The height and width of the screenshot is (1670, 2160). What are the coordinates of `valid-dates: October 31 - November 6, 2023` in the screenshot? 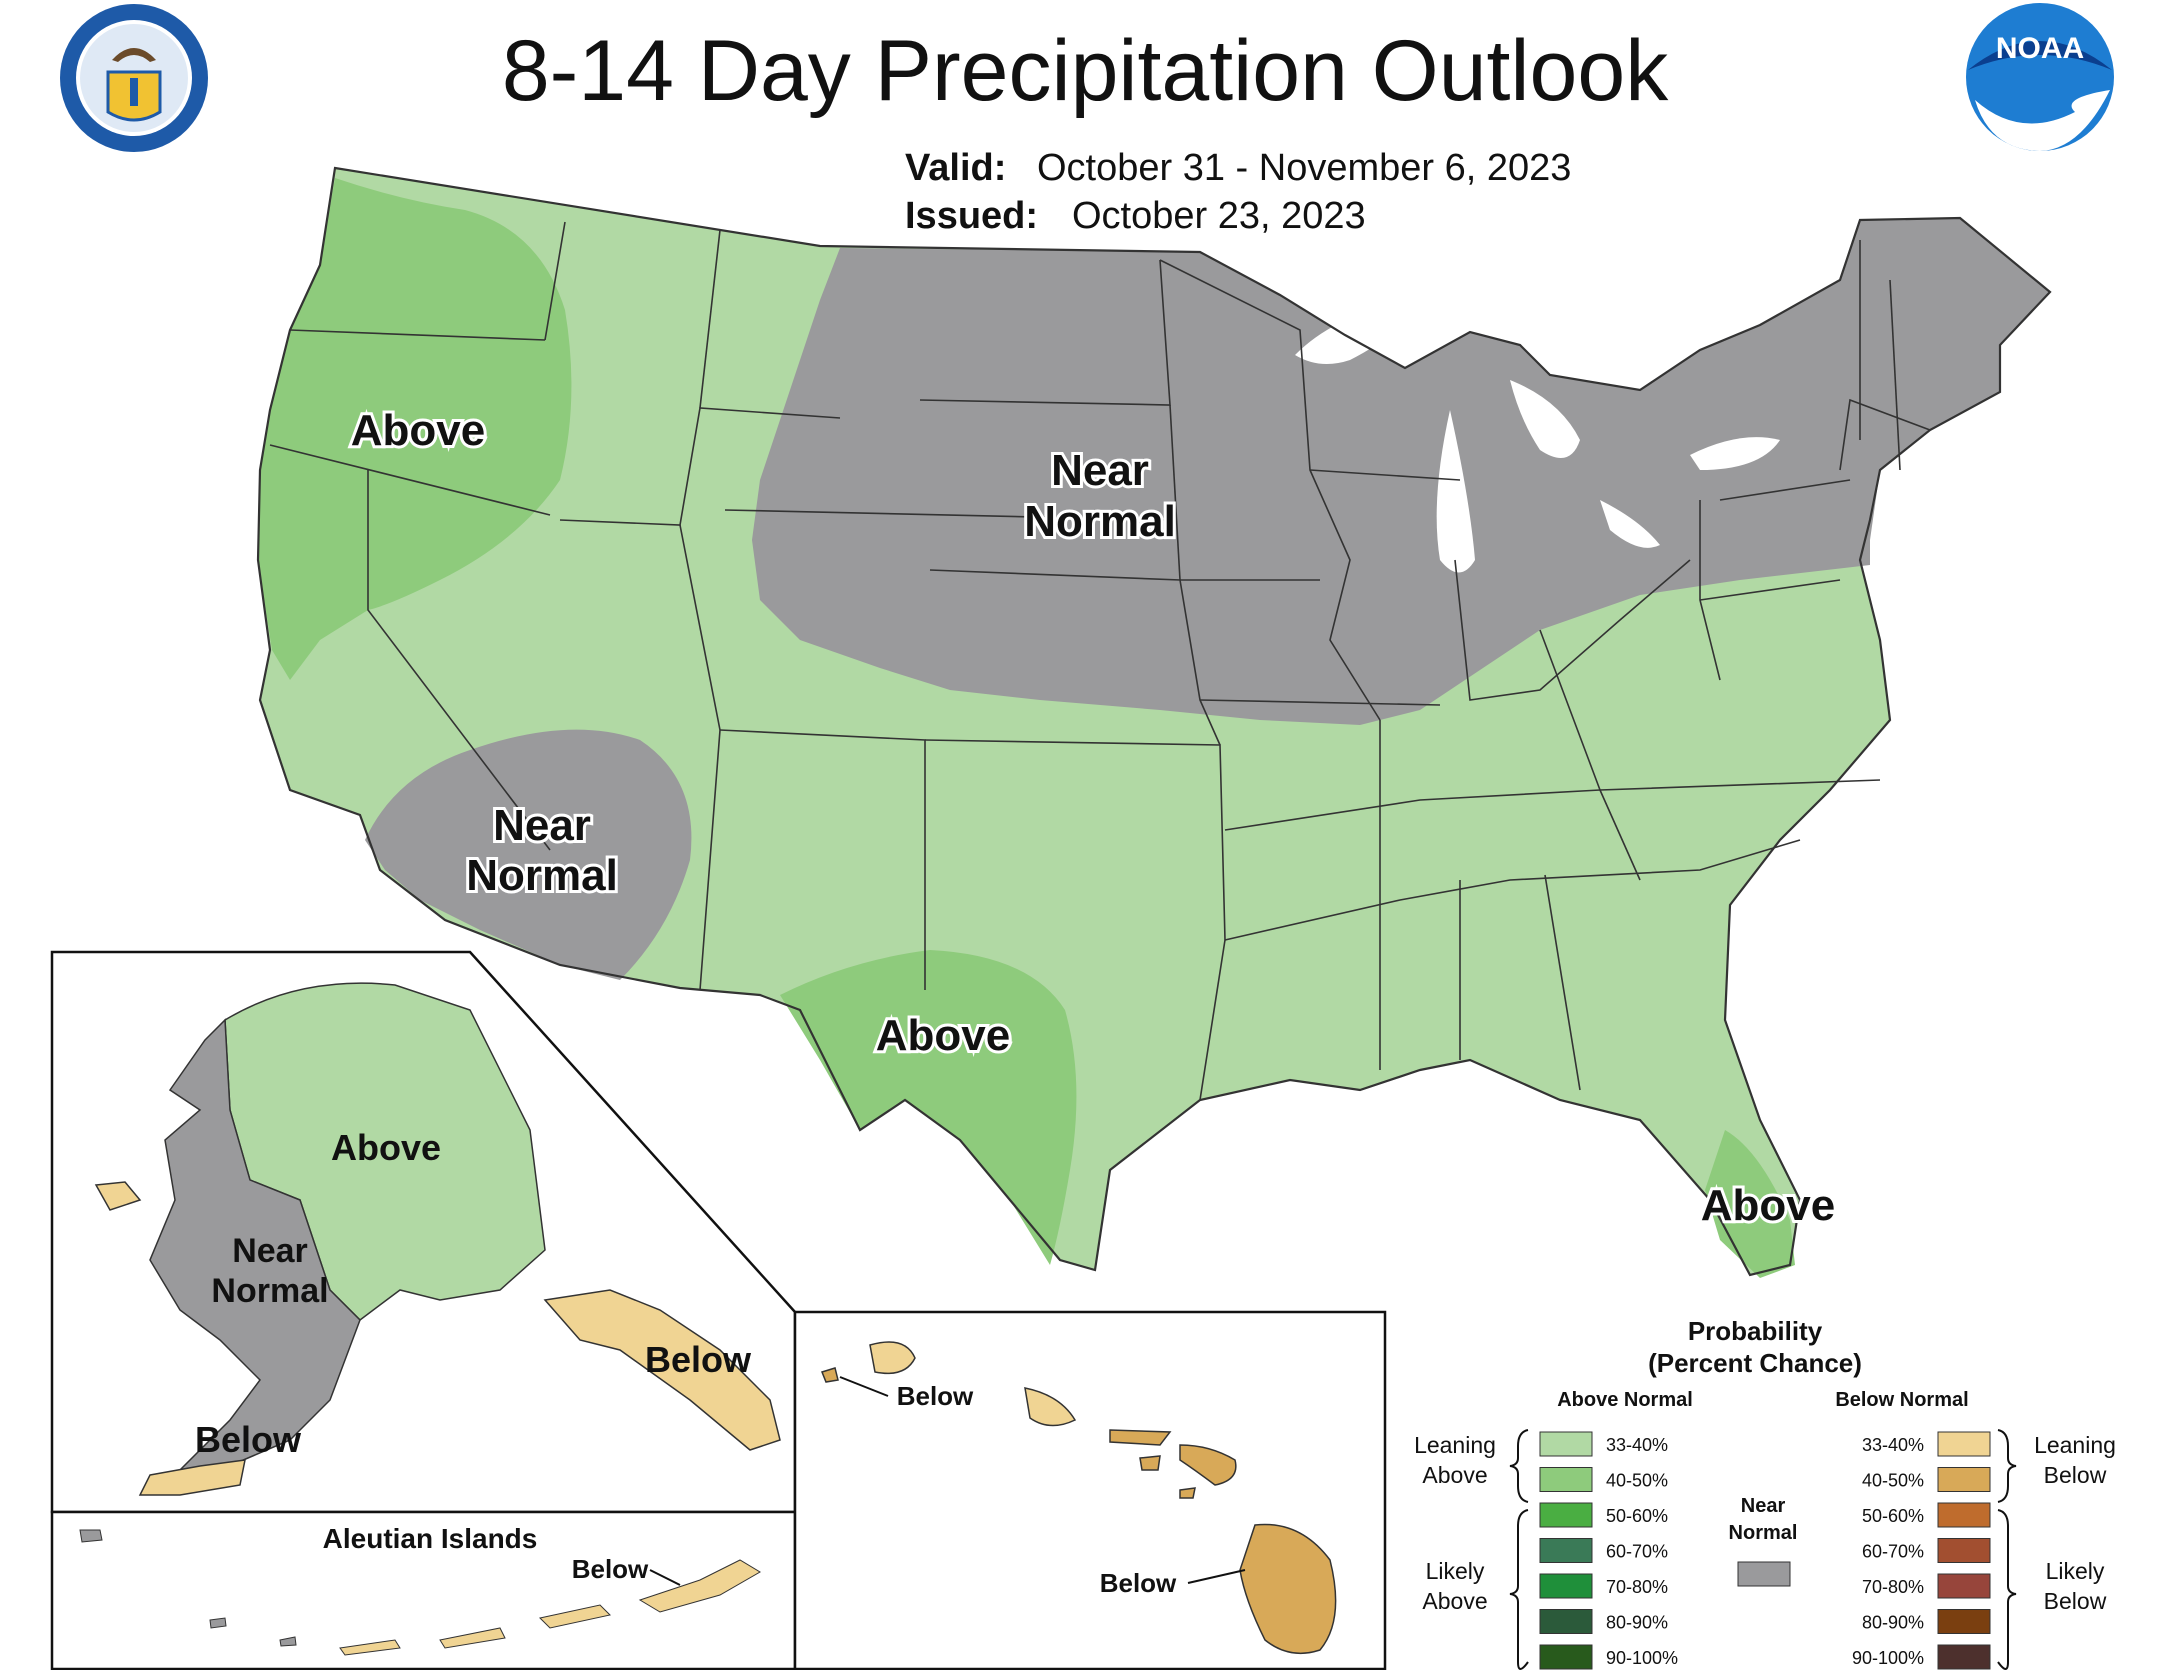 It's located at (1304, 168).